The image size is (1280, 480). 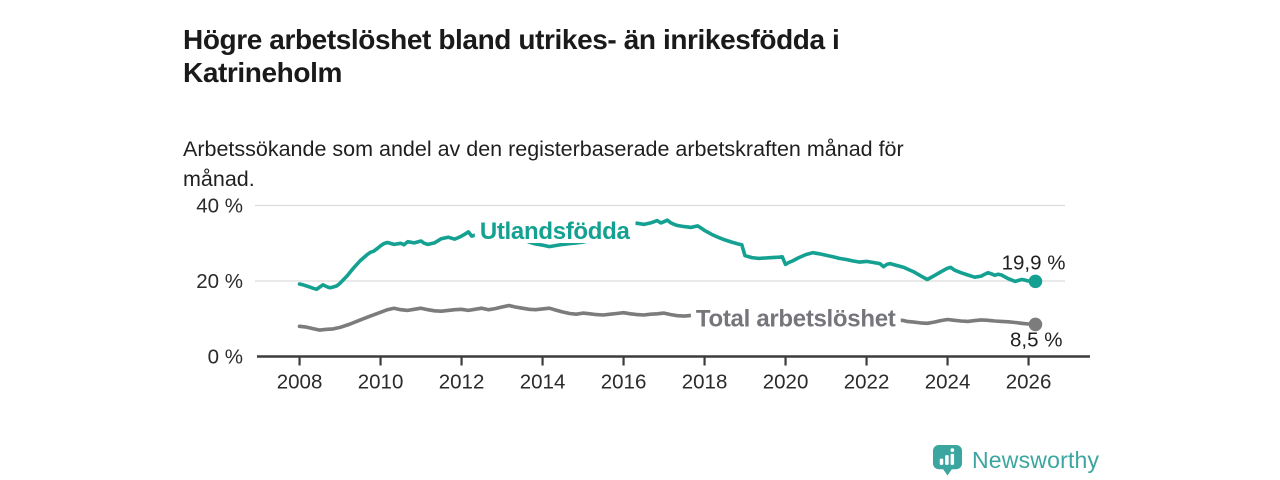 What do you see at coordinates (705, 382) in the screenshot?
I see `x-axis-tick-label: 2018` at bounding box center [705, 382].